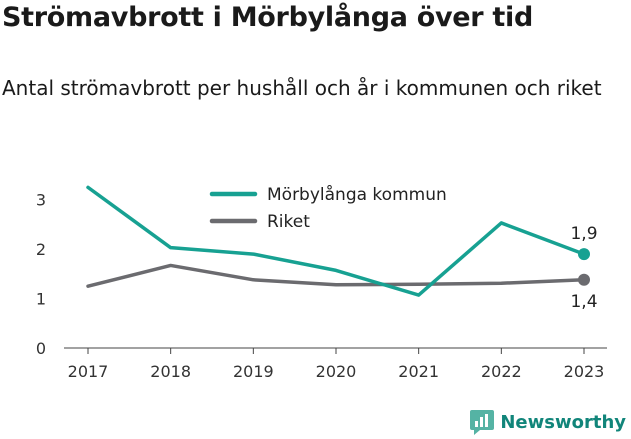  Describe the element at coordinates (288, 222) in the screenshot. I see `legend-label-1: Riket` at that location.